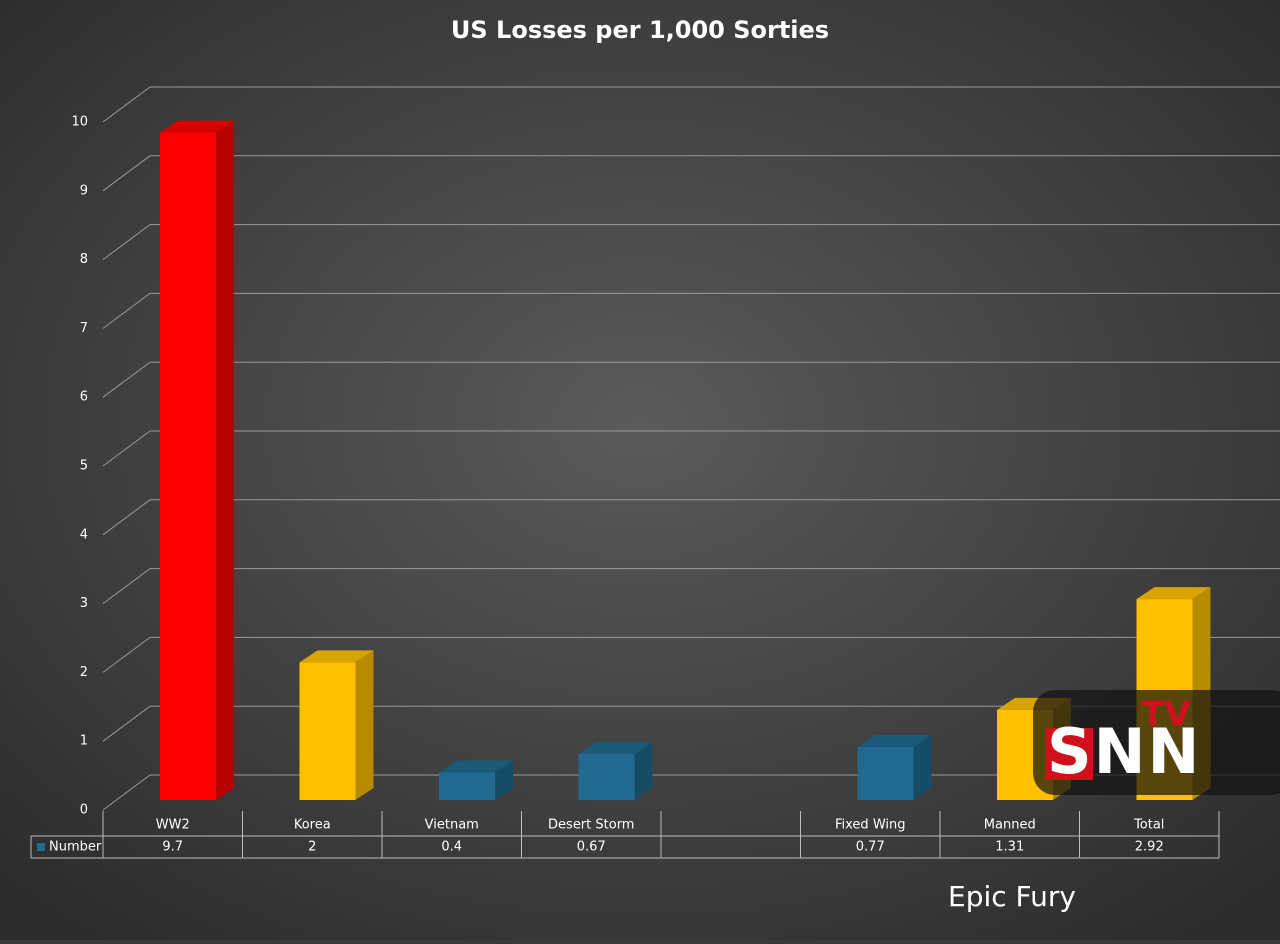  Describe the element at coordinates (312, 847) in the screenshot. I see `table-value: 2` at that location.